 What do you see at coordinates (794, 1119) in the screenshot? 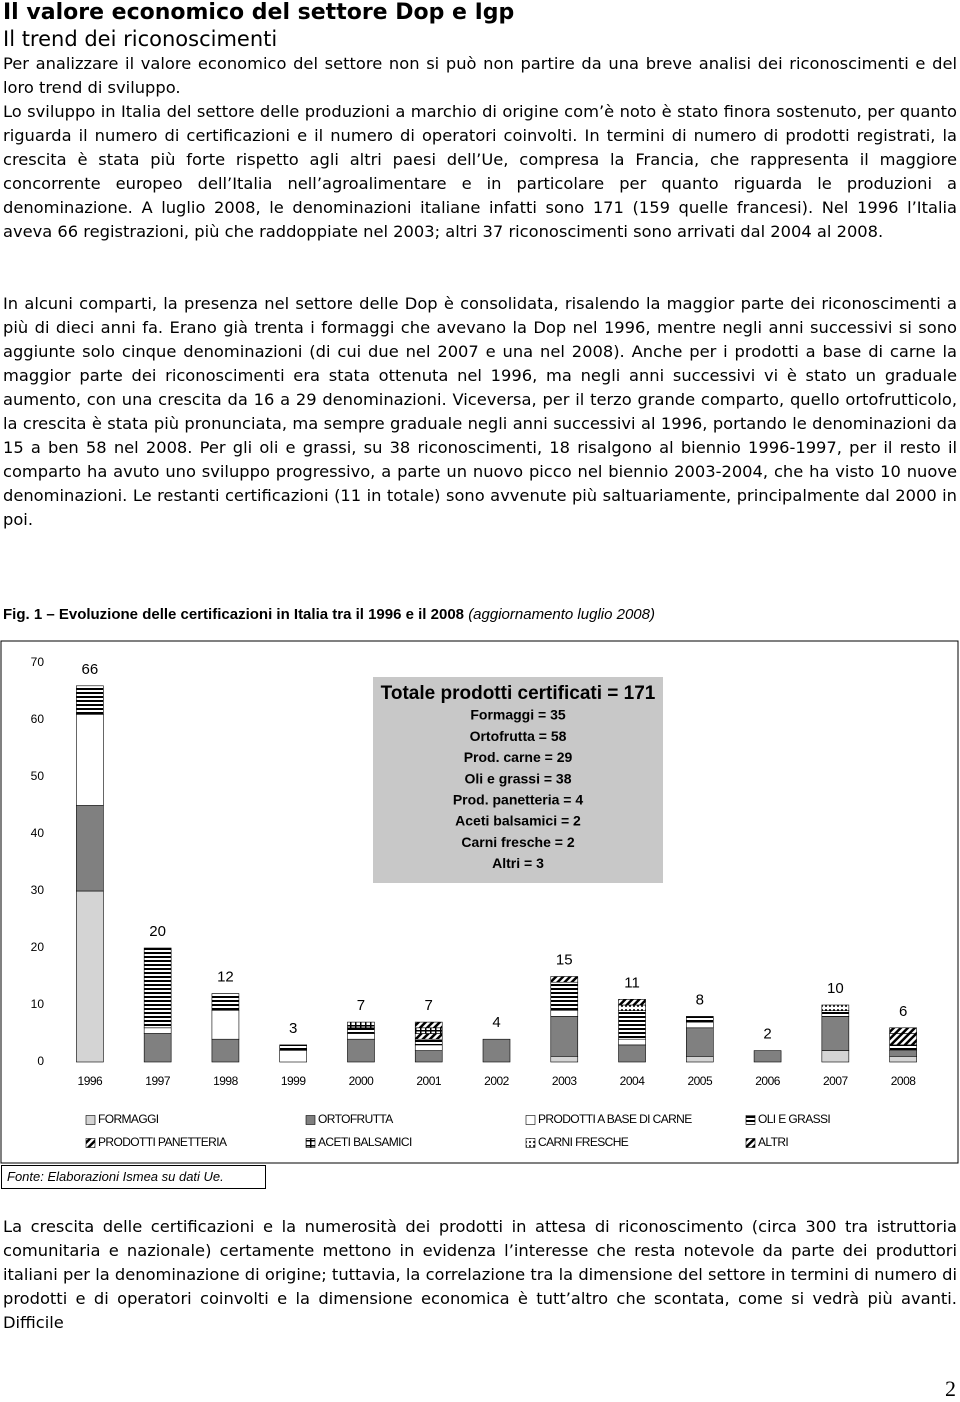
I see `legend-label: OLI E GRASSI` at bounding box center [794, 1119].